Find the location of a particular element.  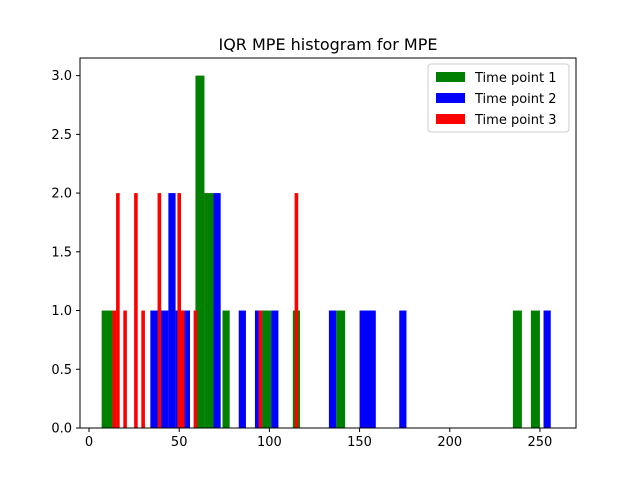

y-tick-label-0: 0.0 is located at coordinates (61, 429).